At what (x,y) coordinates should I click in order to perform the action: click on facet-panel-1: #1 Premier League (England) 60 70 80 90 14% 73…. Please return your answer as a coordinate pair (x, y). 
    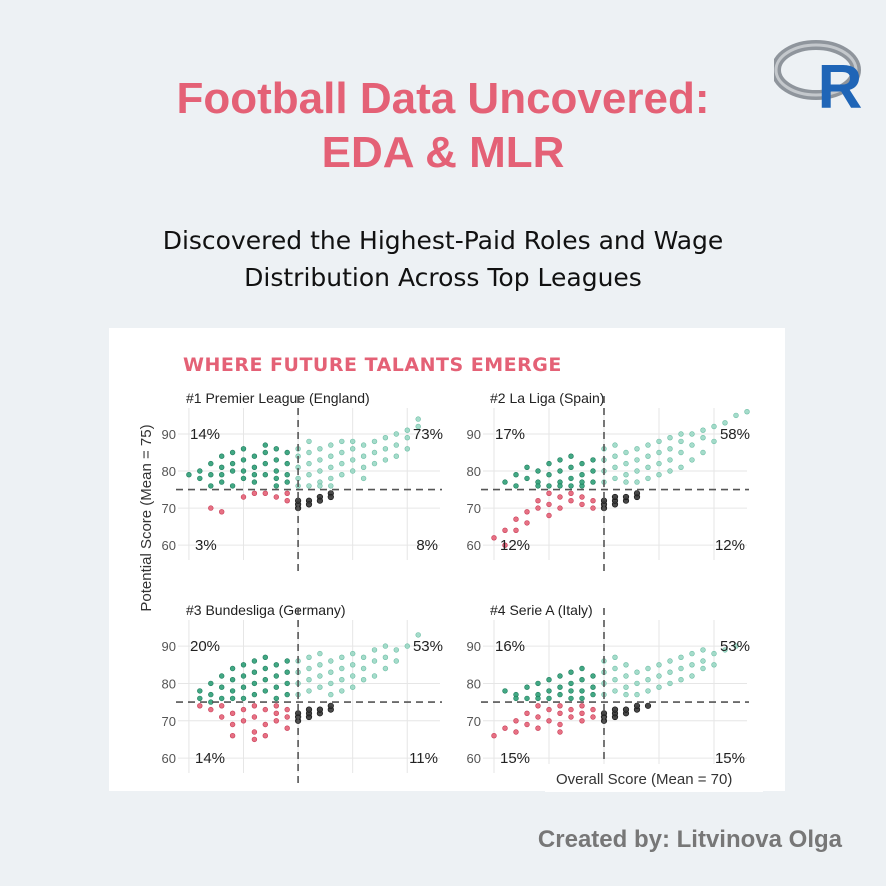
    Looking at the image, I should click on (302, 481).